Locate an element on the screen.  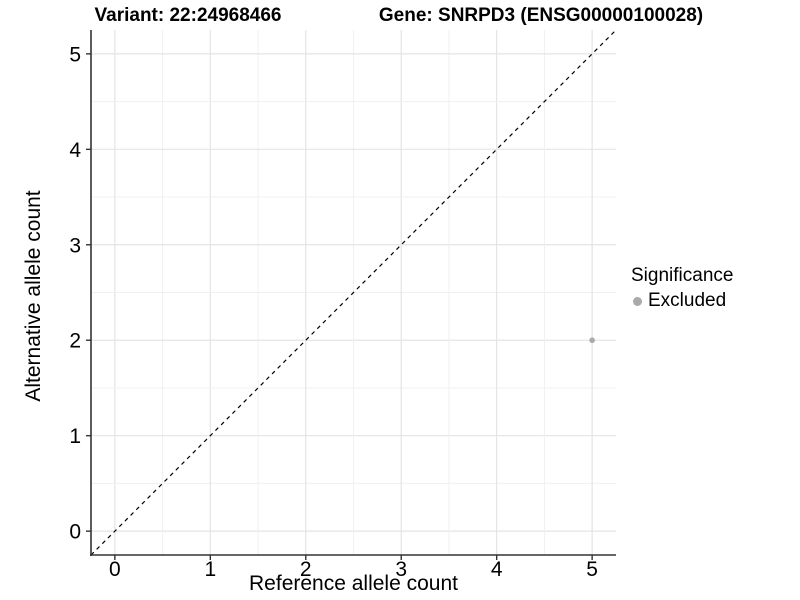
legend-dot-icon is located at coordinates (637, 301).